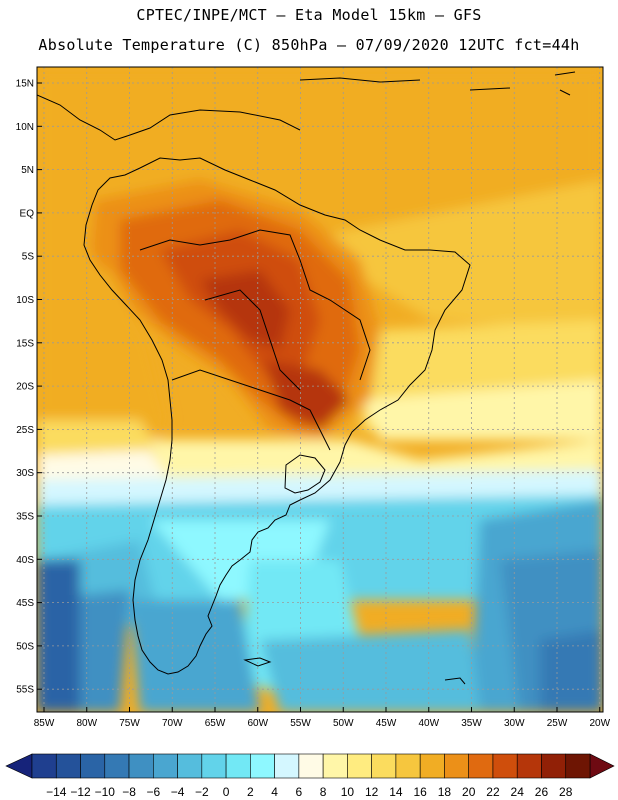 The image size is (618, 800). Describe the element at coordinates (44, 723) in the screenshot. I see `lon-label: 85W` at that location.